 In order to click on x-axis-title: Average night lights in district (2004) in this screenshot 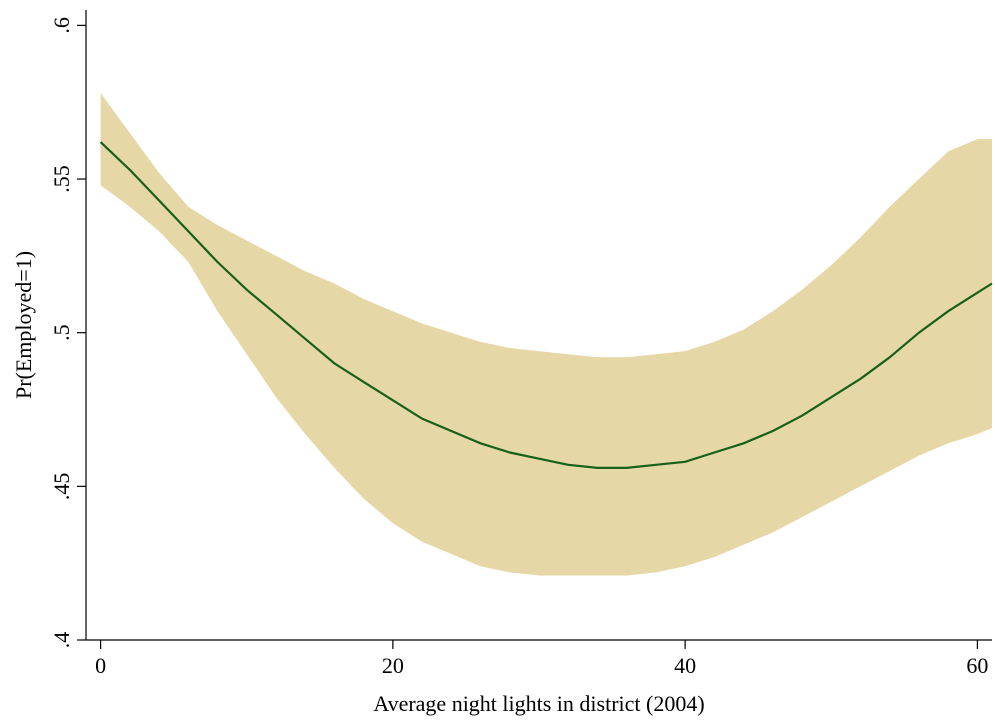, I will do `click(538, 703)`.